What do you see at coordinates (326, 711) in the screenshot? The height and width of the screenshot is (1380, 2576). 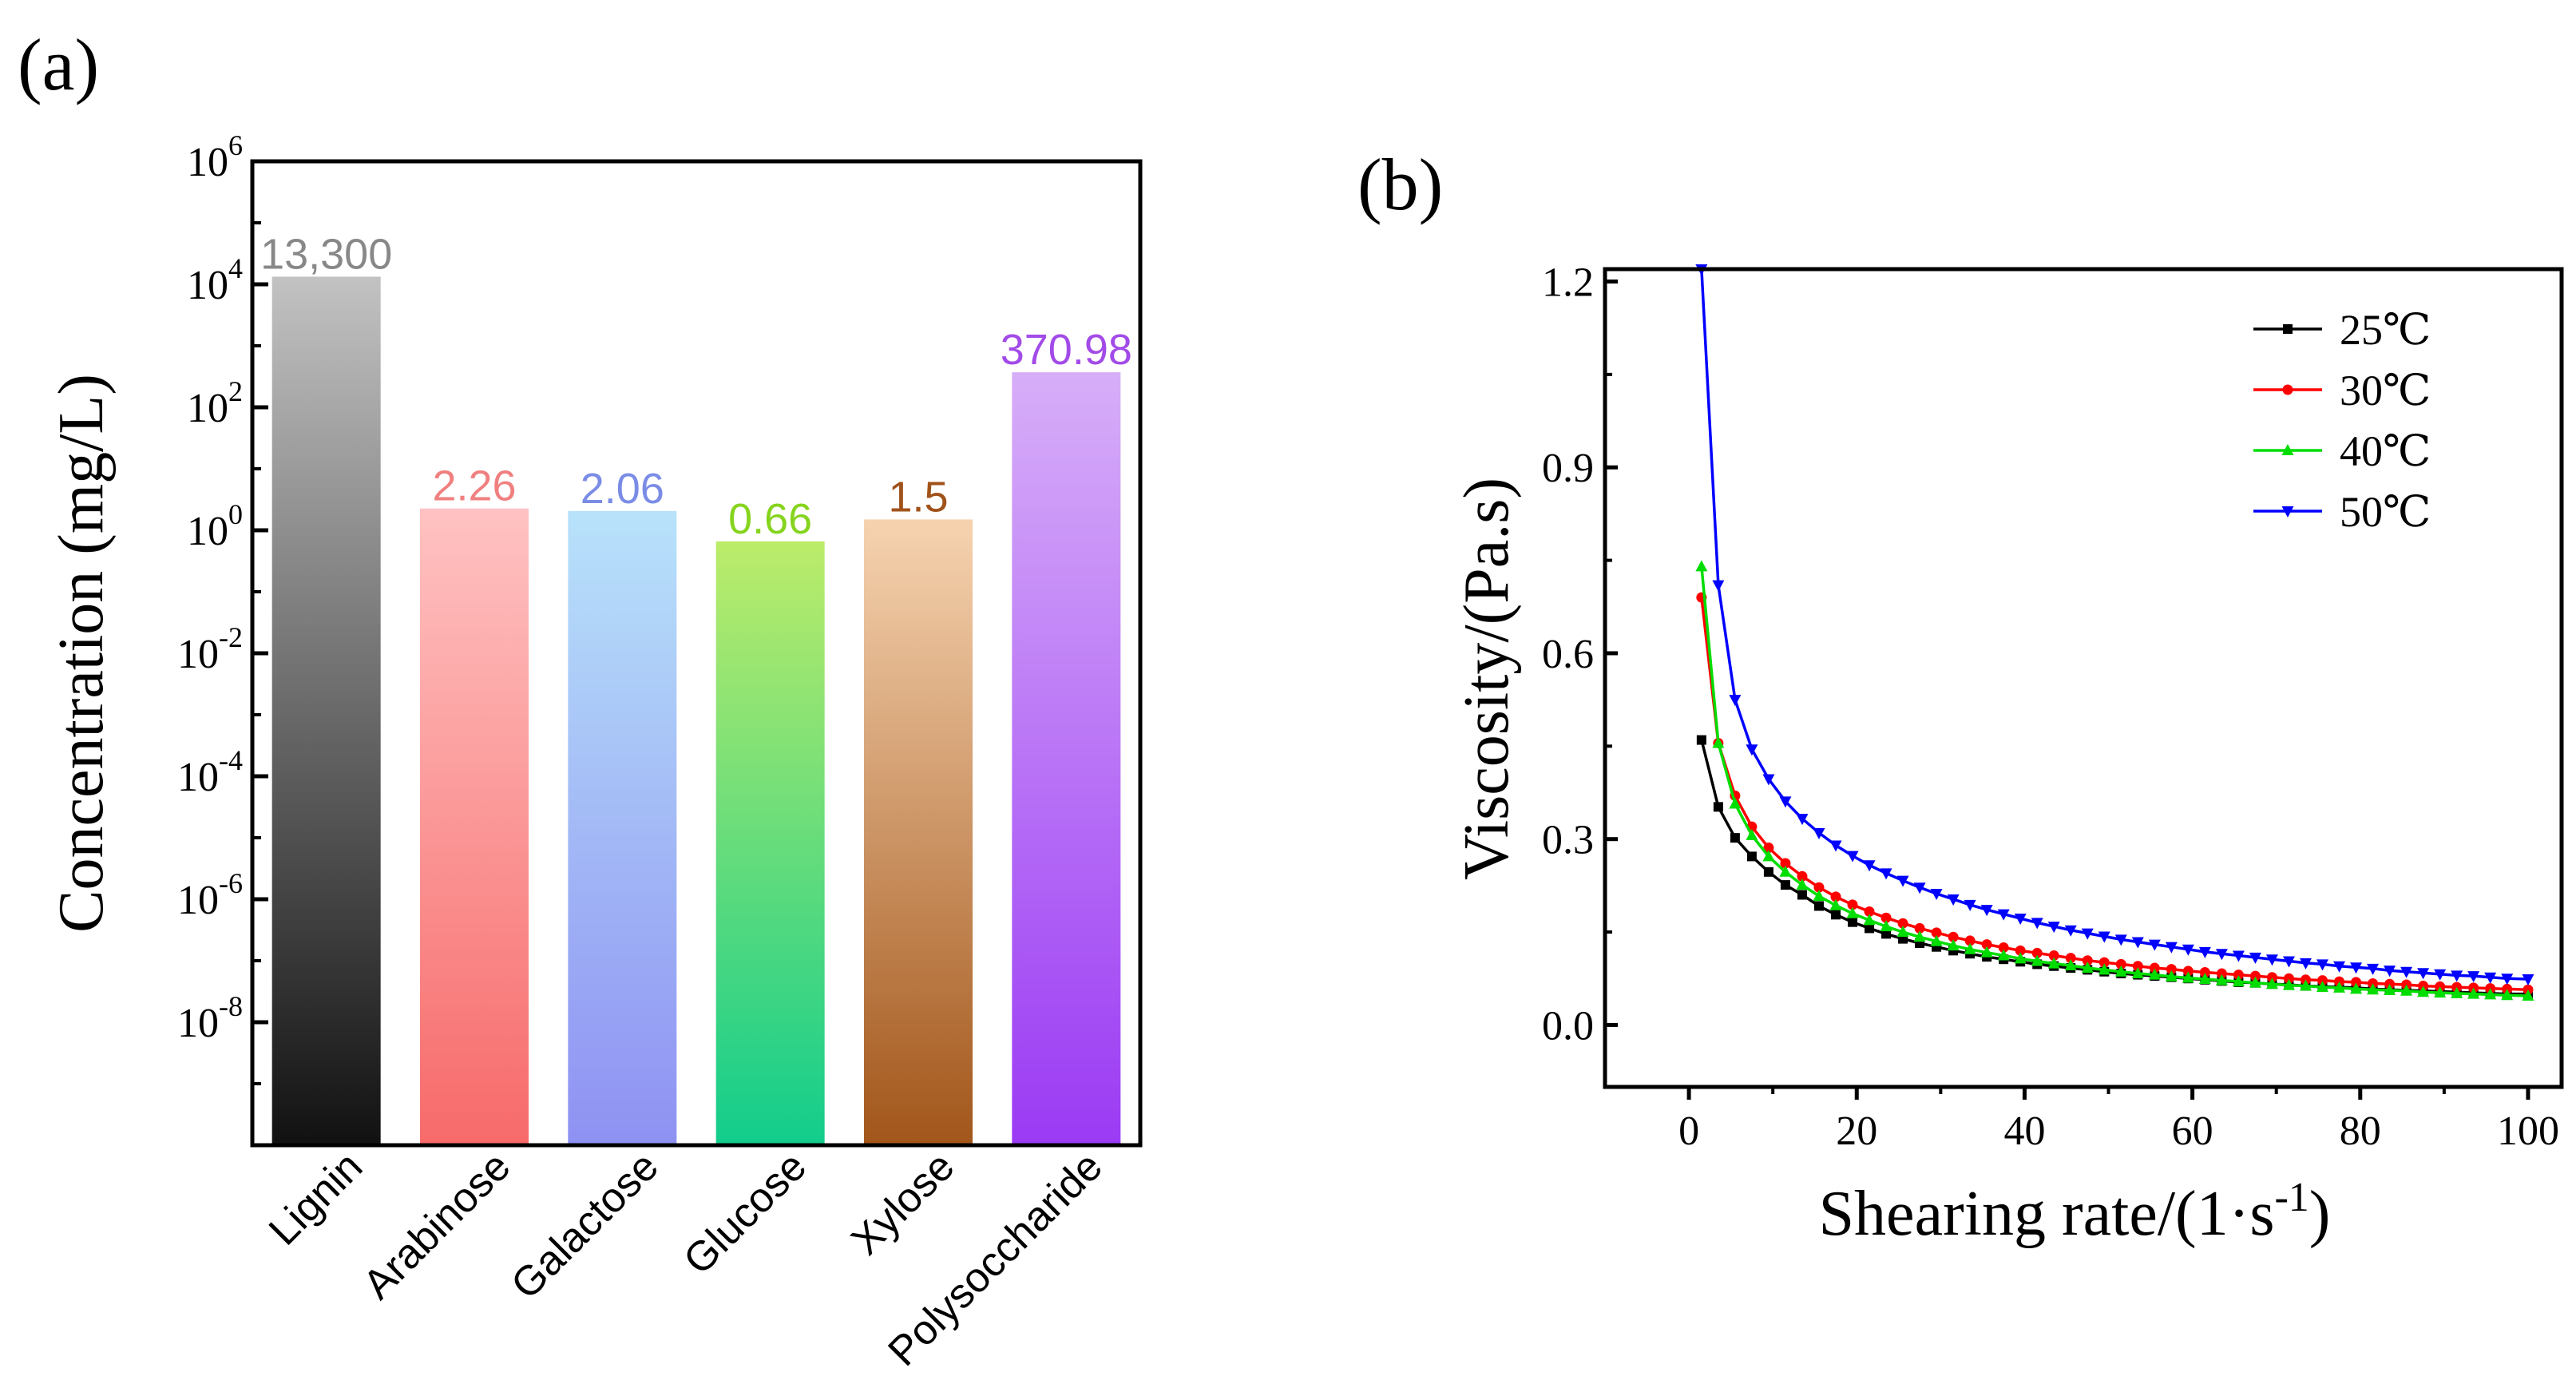 I see `bar-lignin` at bounding box center [326, 711].